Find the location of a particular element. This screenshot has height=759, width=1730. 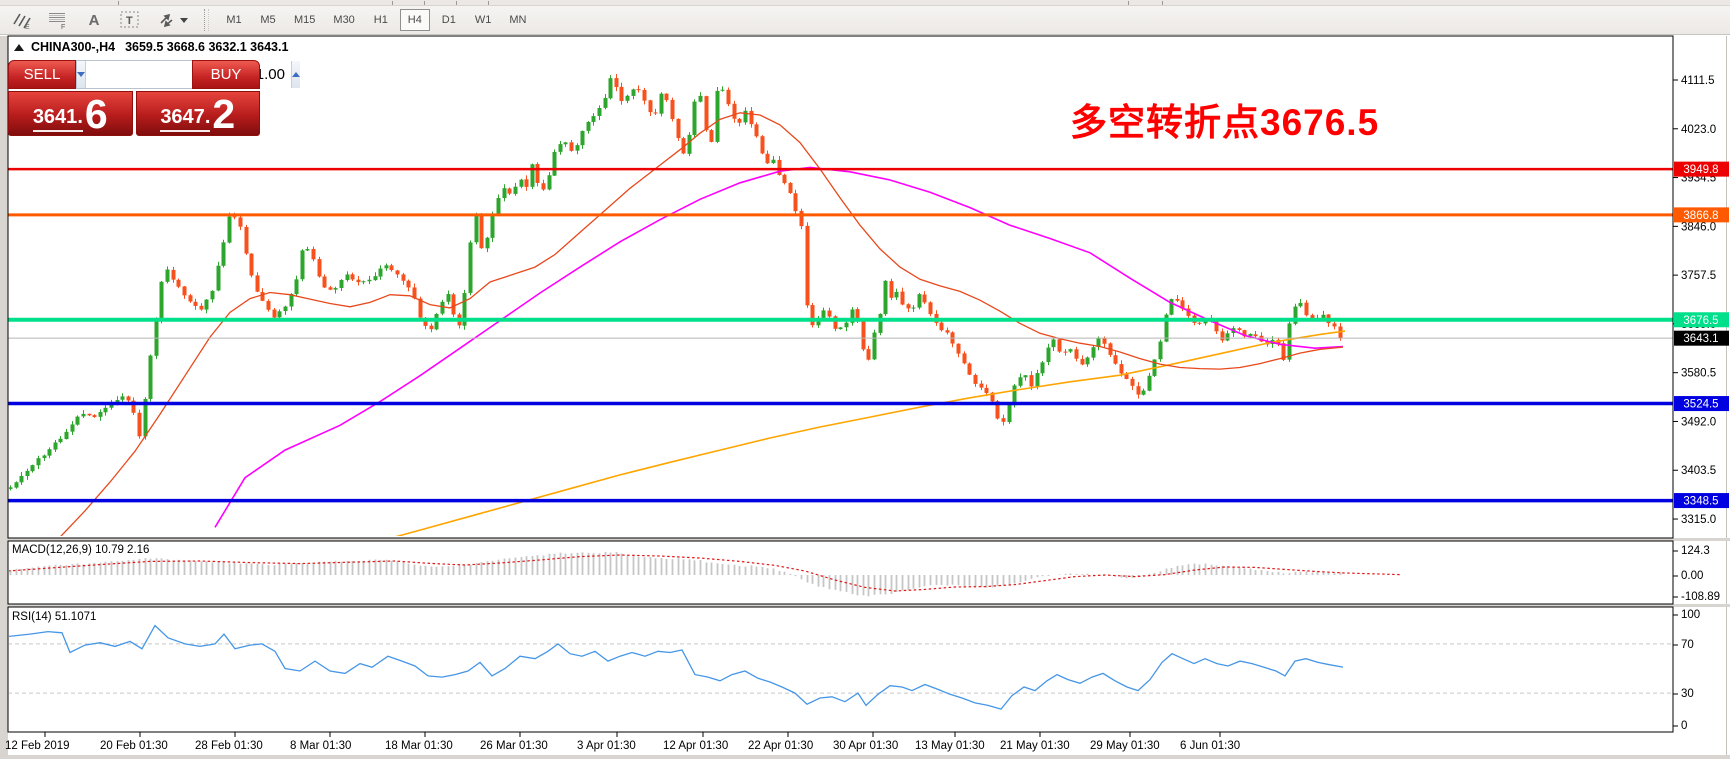

rsi-layer is located at coordinates (840, 667).